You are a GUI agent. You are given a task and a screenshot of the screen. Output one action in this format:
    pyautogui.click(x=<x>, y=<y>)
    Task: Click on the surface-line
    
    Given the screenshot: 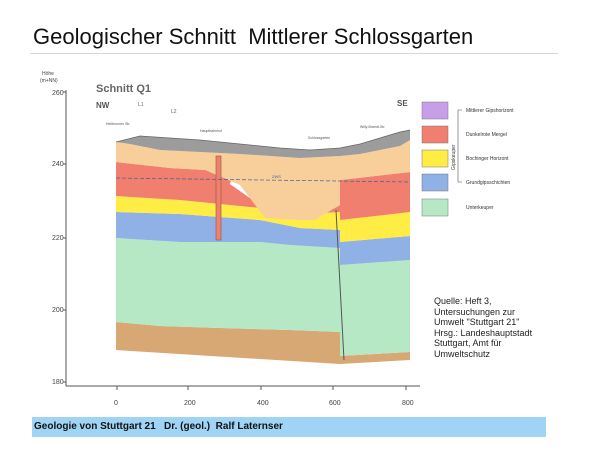 What is the action you would take?
    pyautogui.click(x=263, y=140)
    